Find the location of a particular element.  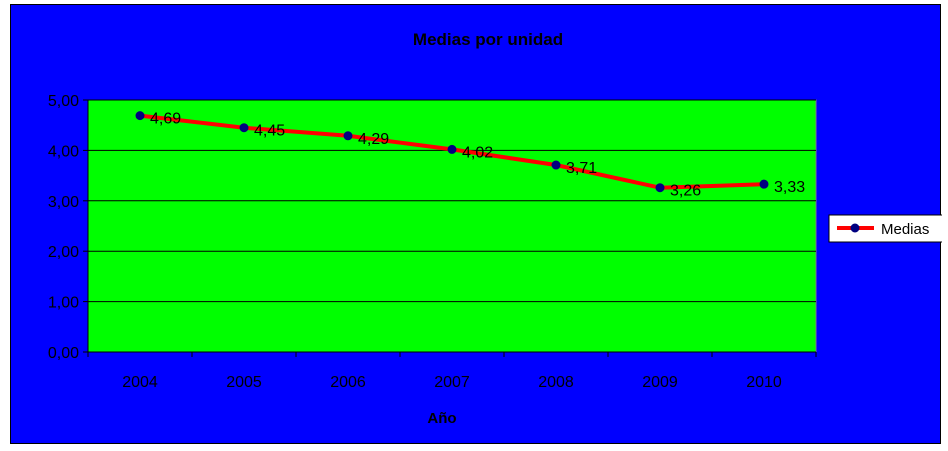

x-tick-label: 2006 is located at coordinates (348, 382).